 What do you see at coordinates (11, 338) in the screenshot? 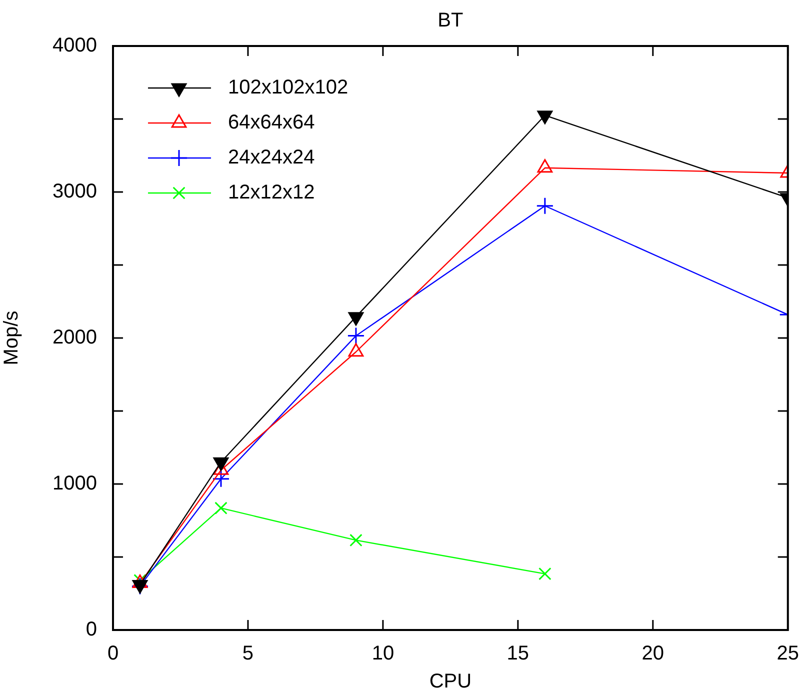
I see `y-axis-title: Mop/s` at bounding box center [11, 338].